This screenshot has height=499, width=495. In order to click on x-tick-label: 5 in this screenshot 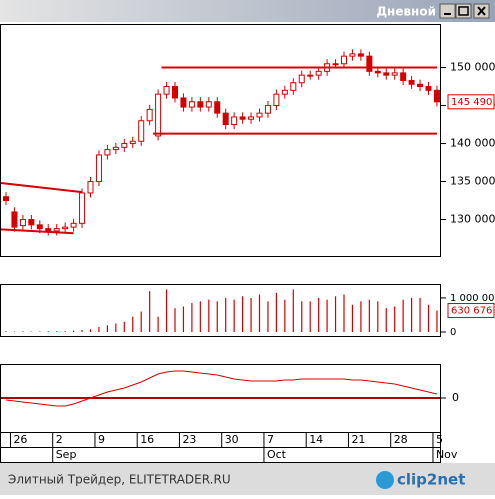, I will do `click(439, 439)`.